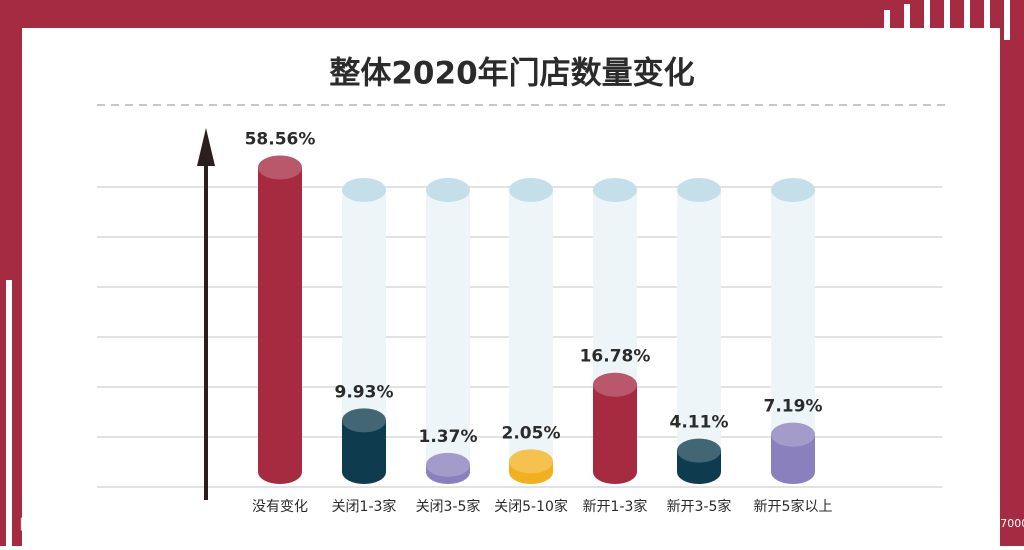 This screenshot has width=1024, height=550. I want to click on value-label: 1.37%, so click(448, 437).